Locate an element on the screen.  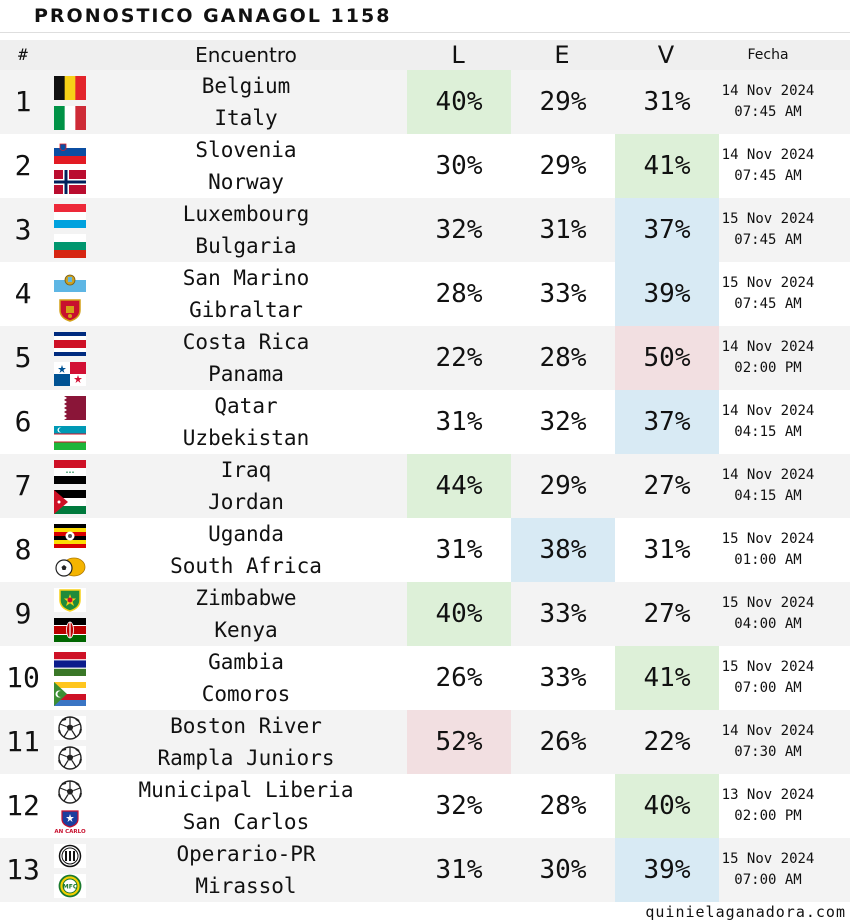
home-team: Zimbabwe is located at coordinates (246, 598).